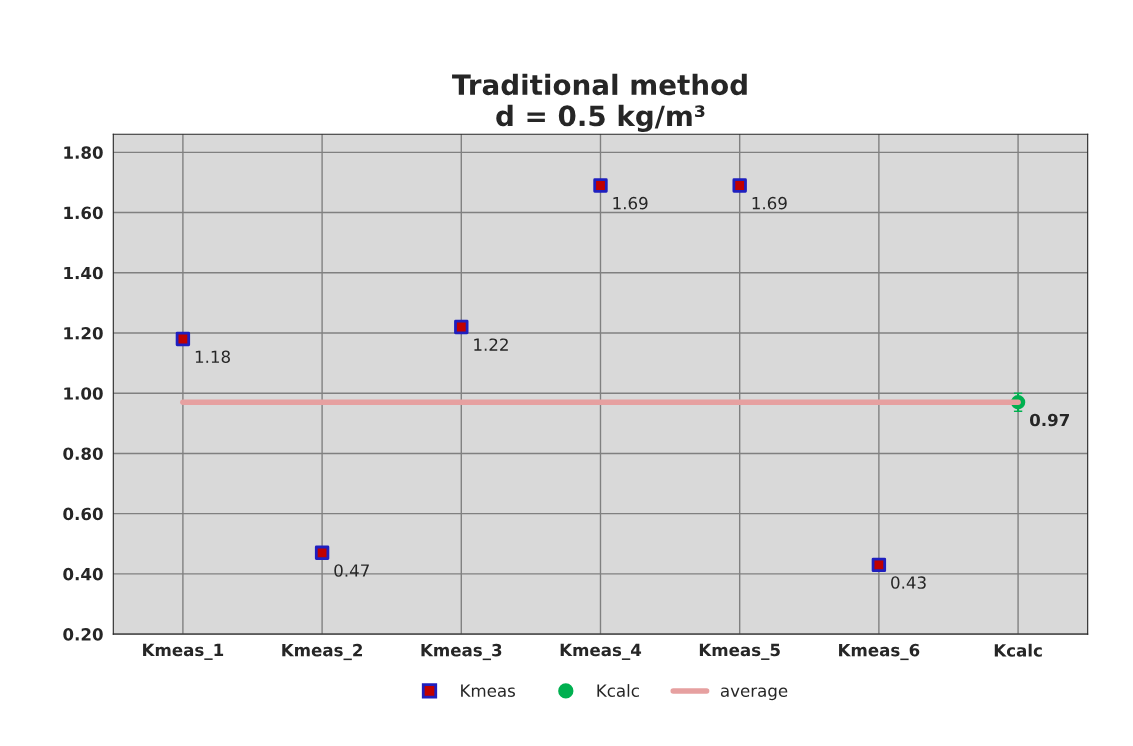  What do you see at coordinates (83, 152) in the screenshot?
I see `y-tick-label: 1.80` at bounding box center [83, 152].